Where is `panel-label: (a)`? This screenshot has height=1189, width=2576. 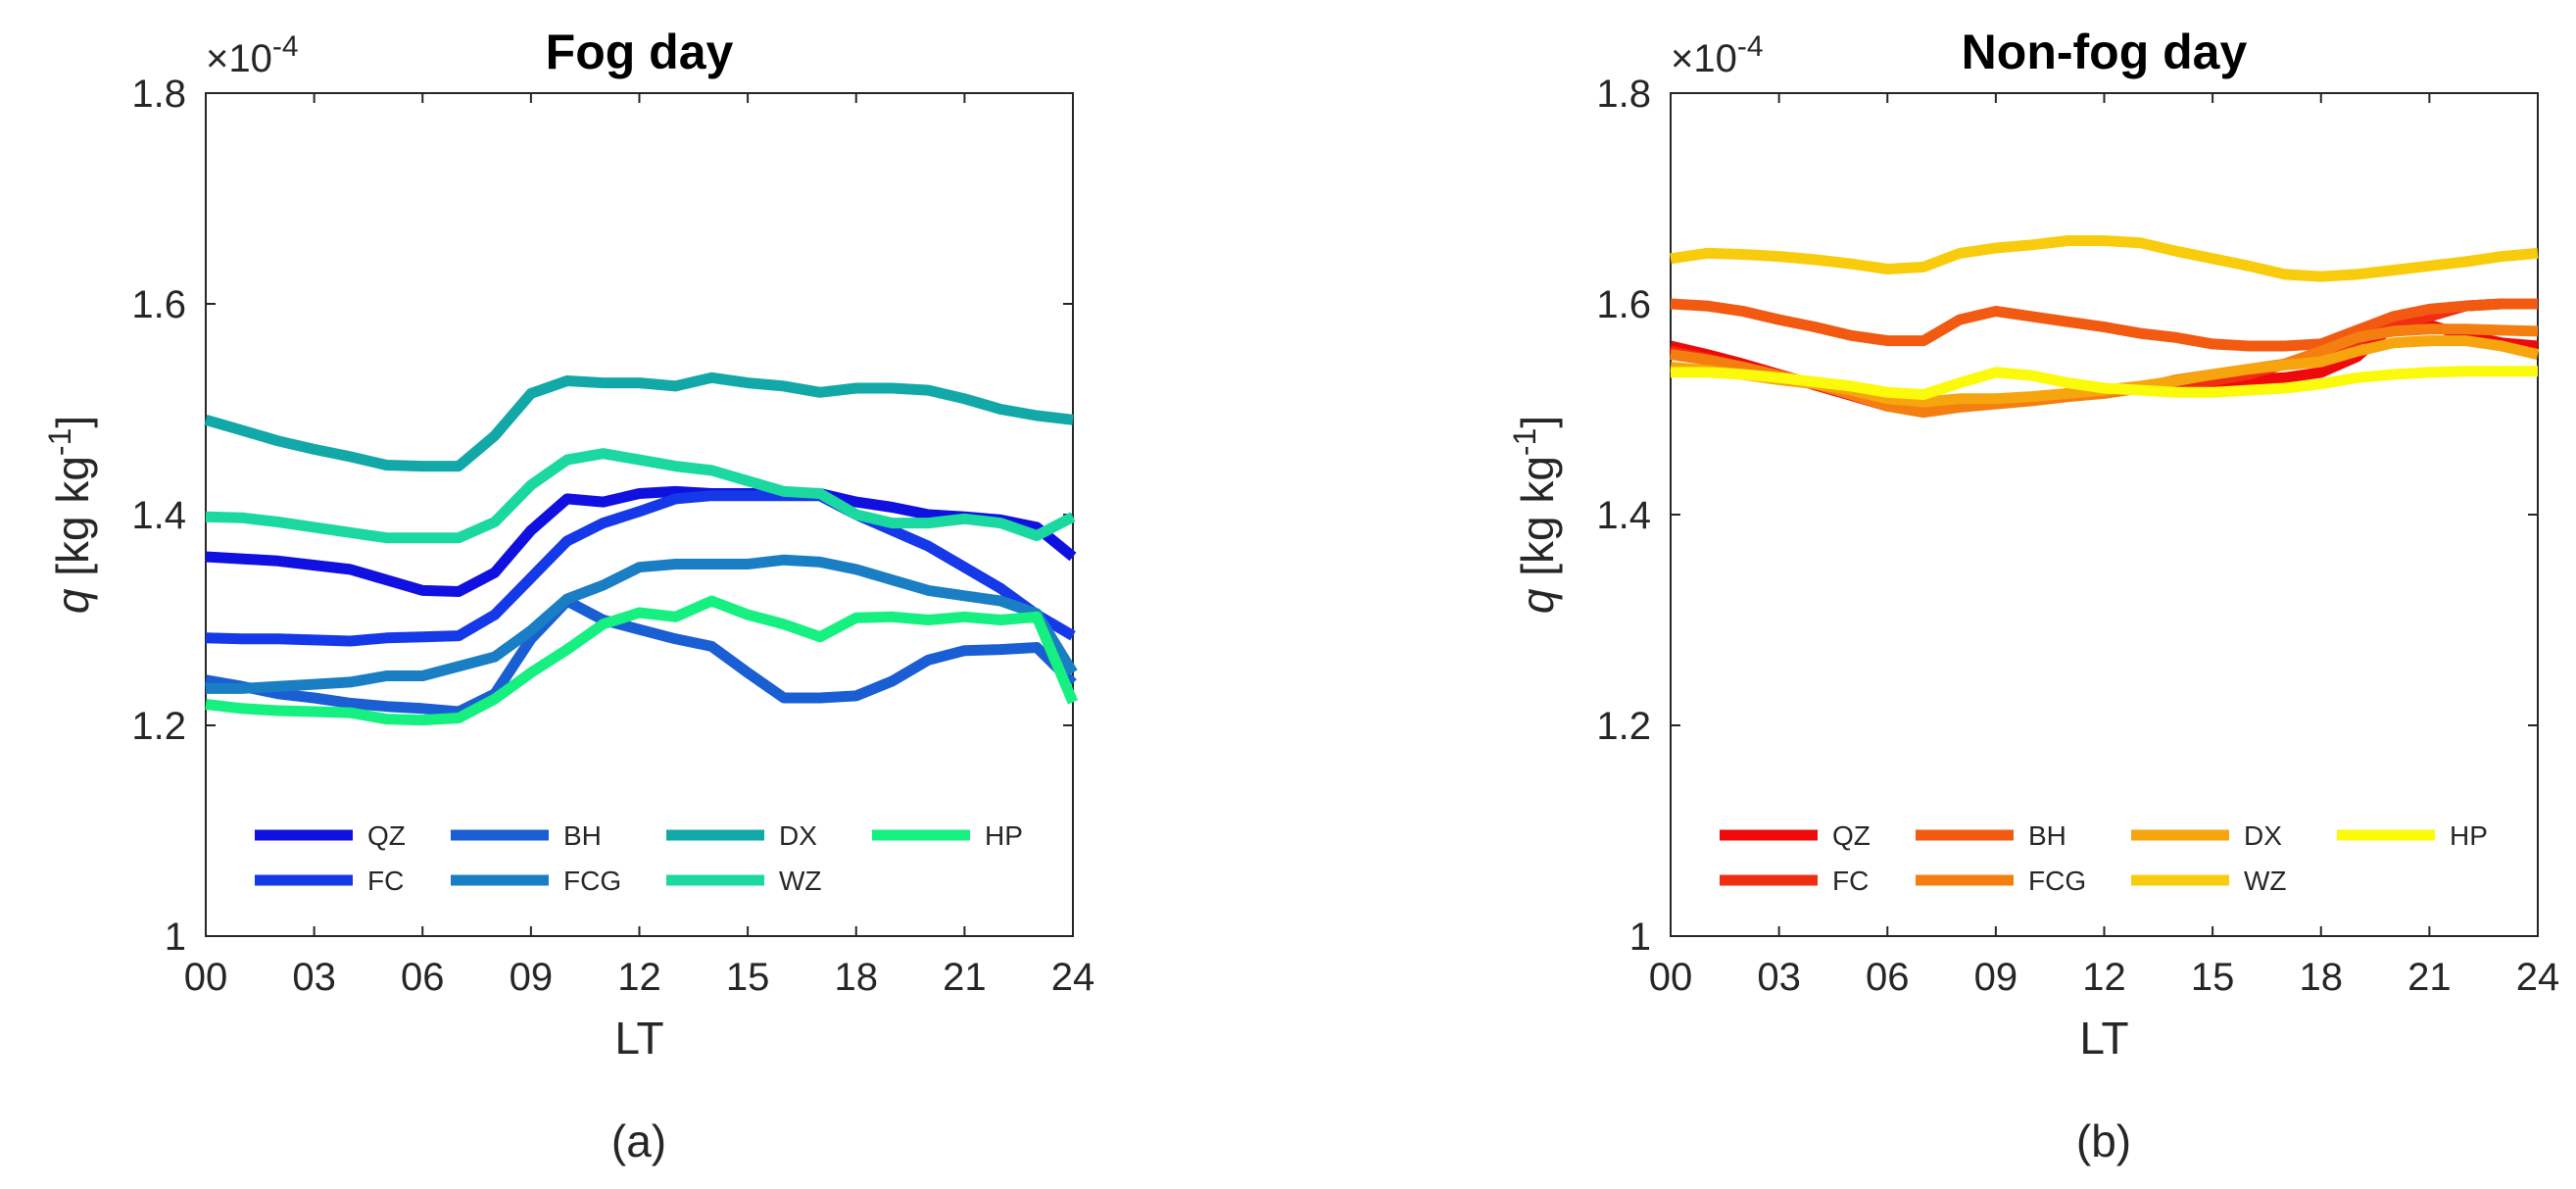
panel-label: (a) is located at coordinates (638, 1140).